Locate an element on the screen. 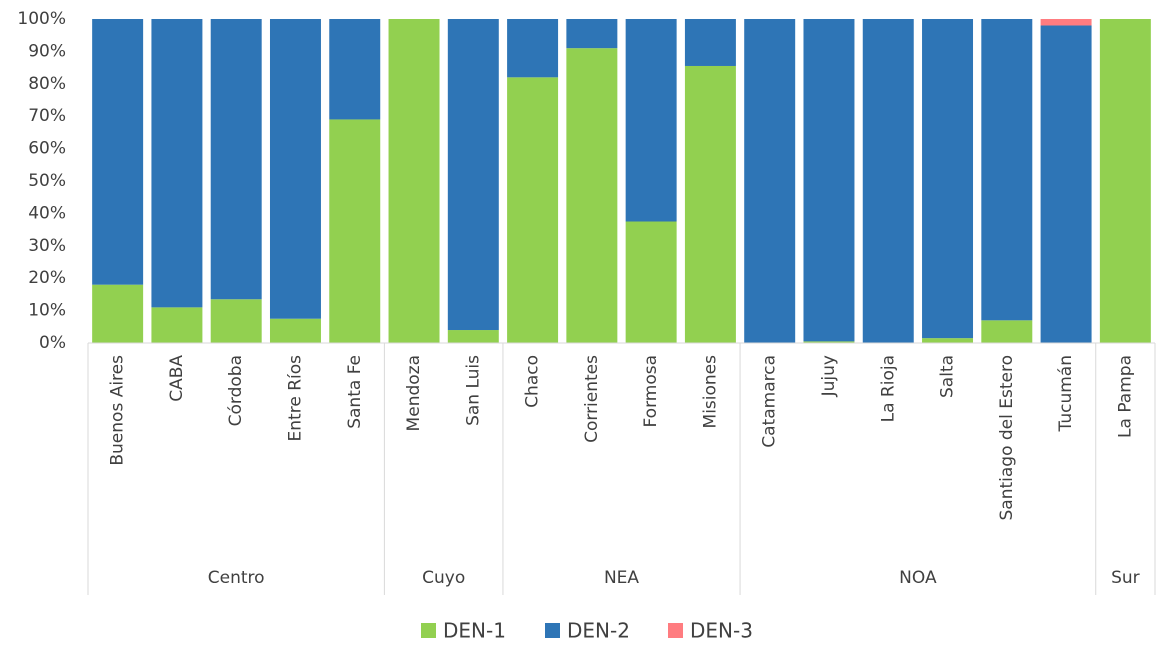  y-tick-label: 80% is located at coordinates (47, 84).